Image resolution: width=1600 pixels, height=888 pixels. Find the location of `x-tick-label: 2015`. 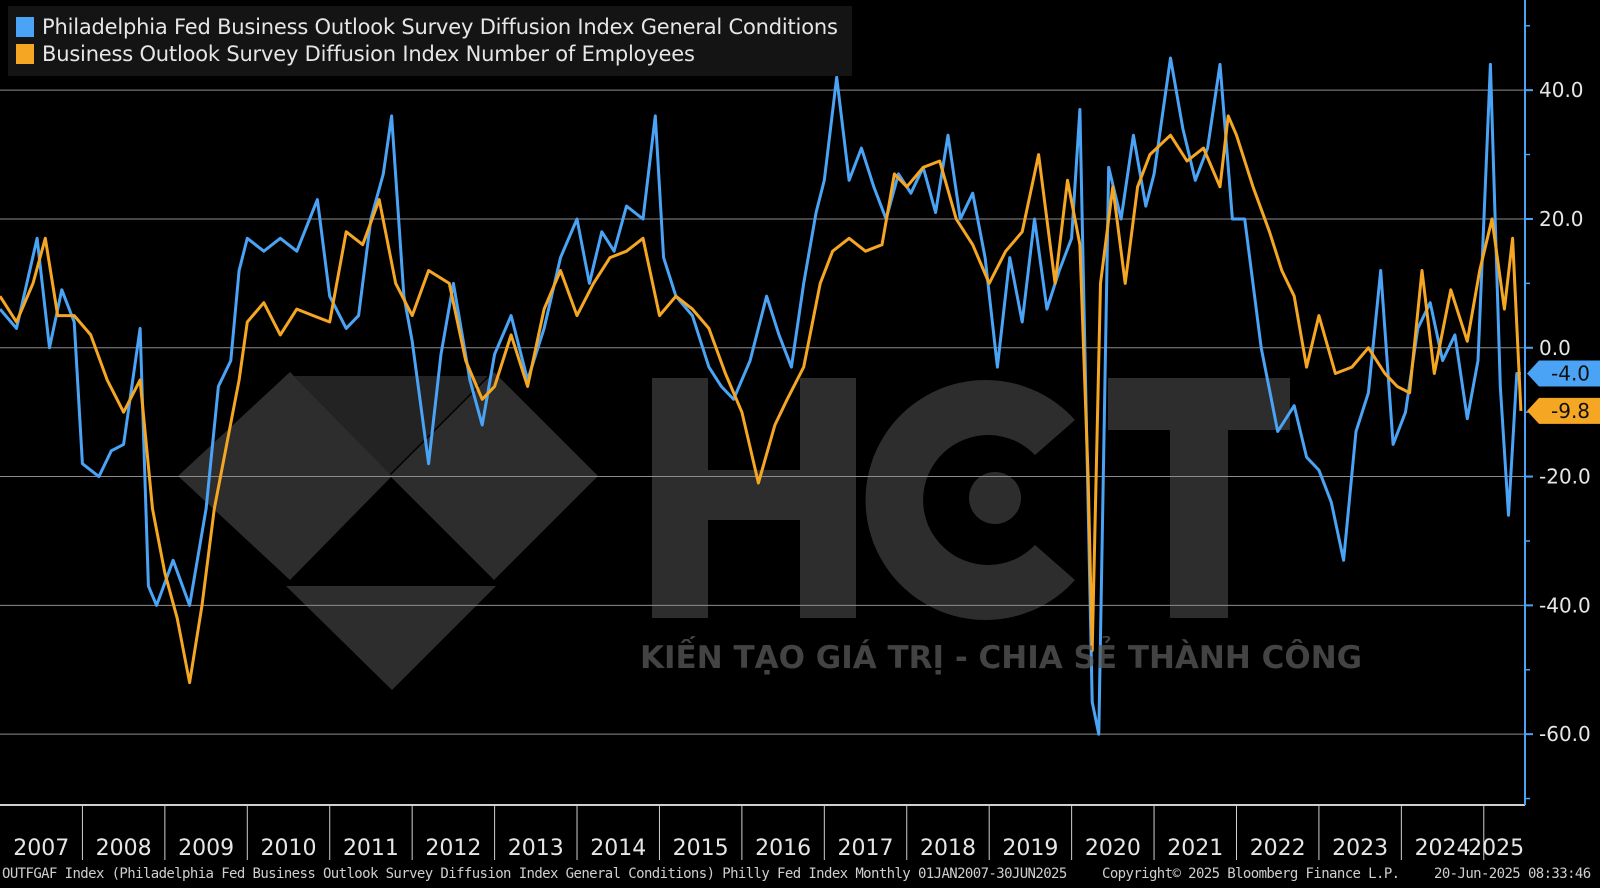

x-tick-label: 2015 is located at coordinates (701, 848).